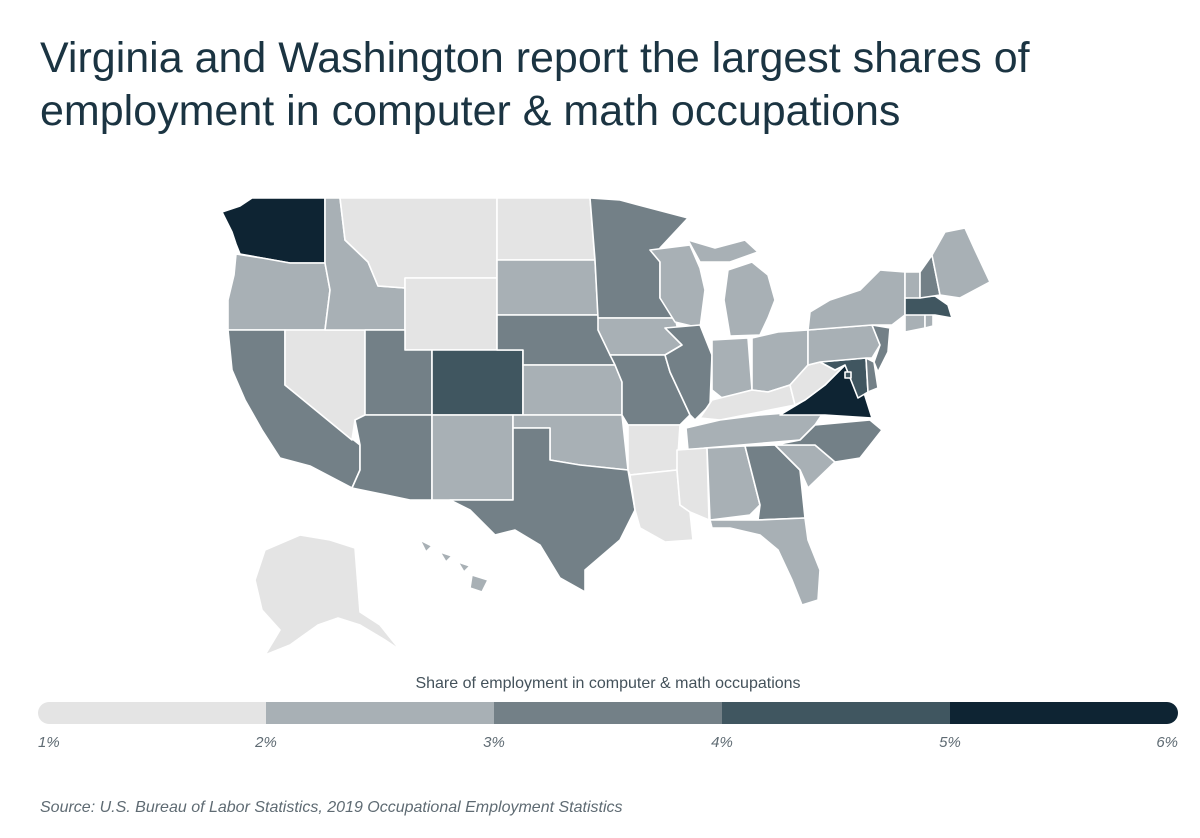 This screenshot has height=838, width=1200. I want to click on state-ND, so click(546, 229).